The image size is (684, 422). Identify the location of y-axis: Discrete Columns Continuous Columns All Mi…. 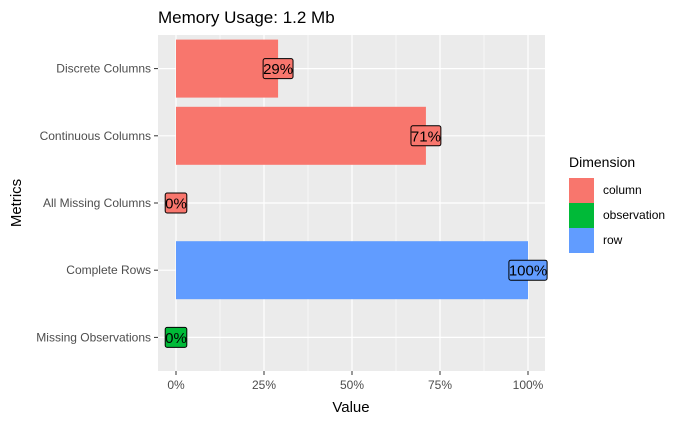
(97, 203).